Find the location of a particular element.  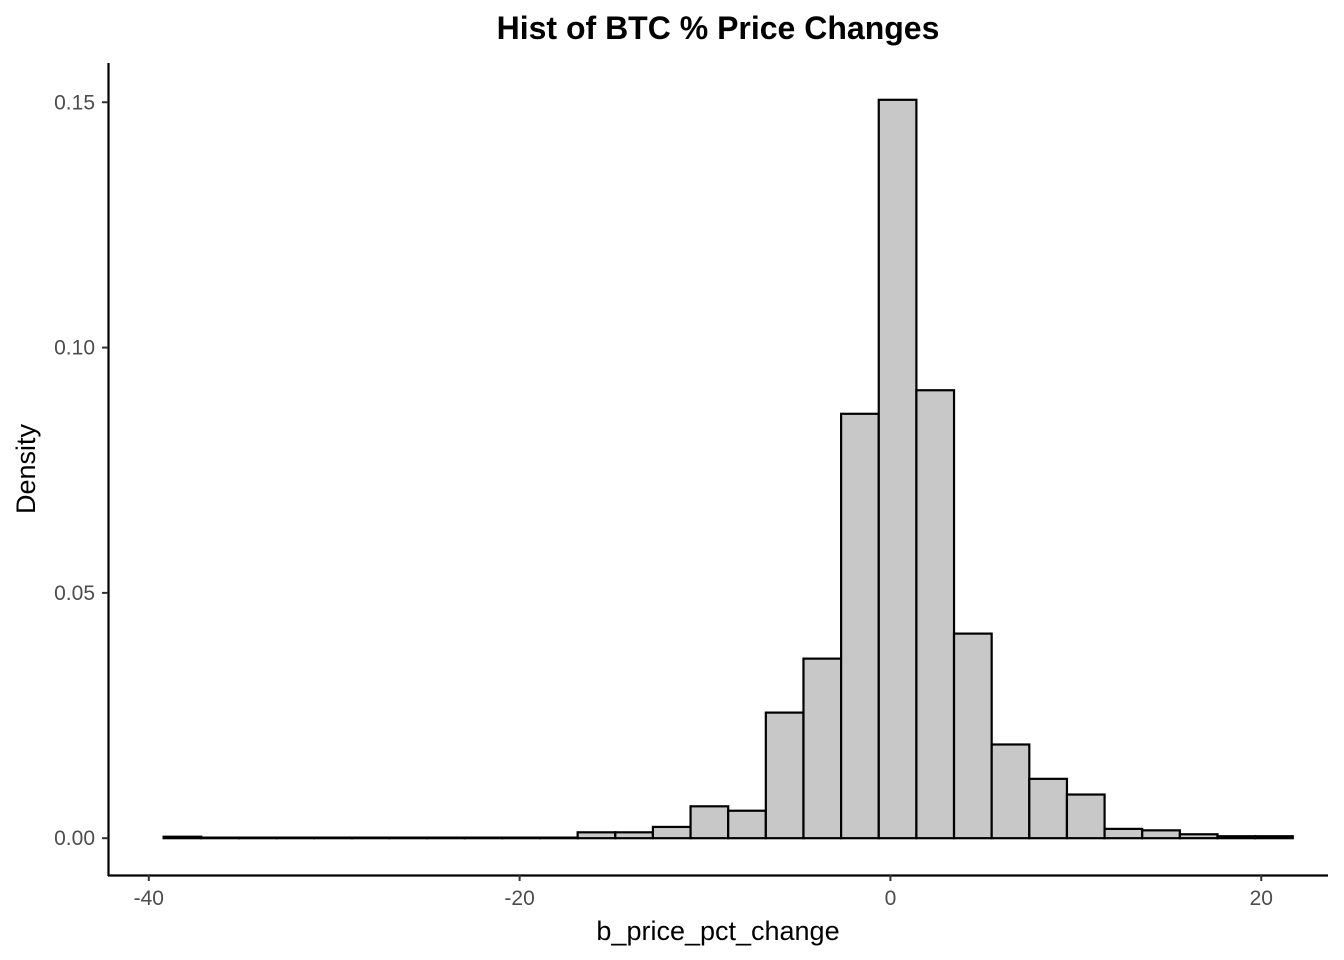

y-tick-label: 0.00 is located at coordinates (74, 838).